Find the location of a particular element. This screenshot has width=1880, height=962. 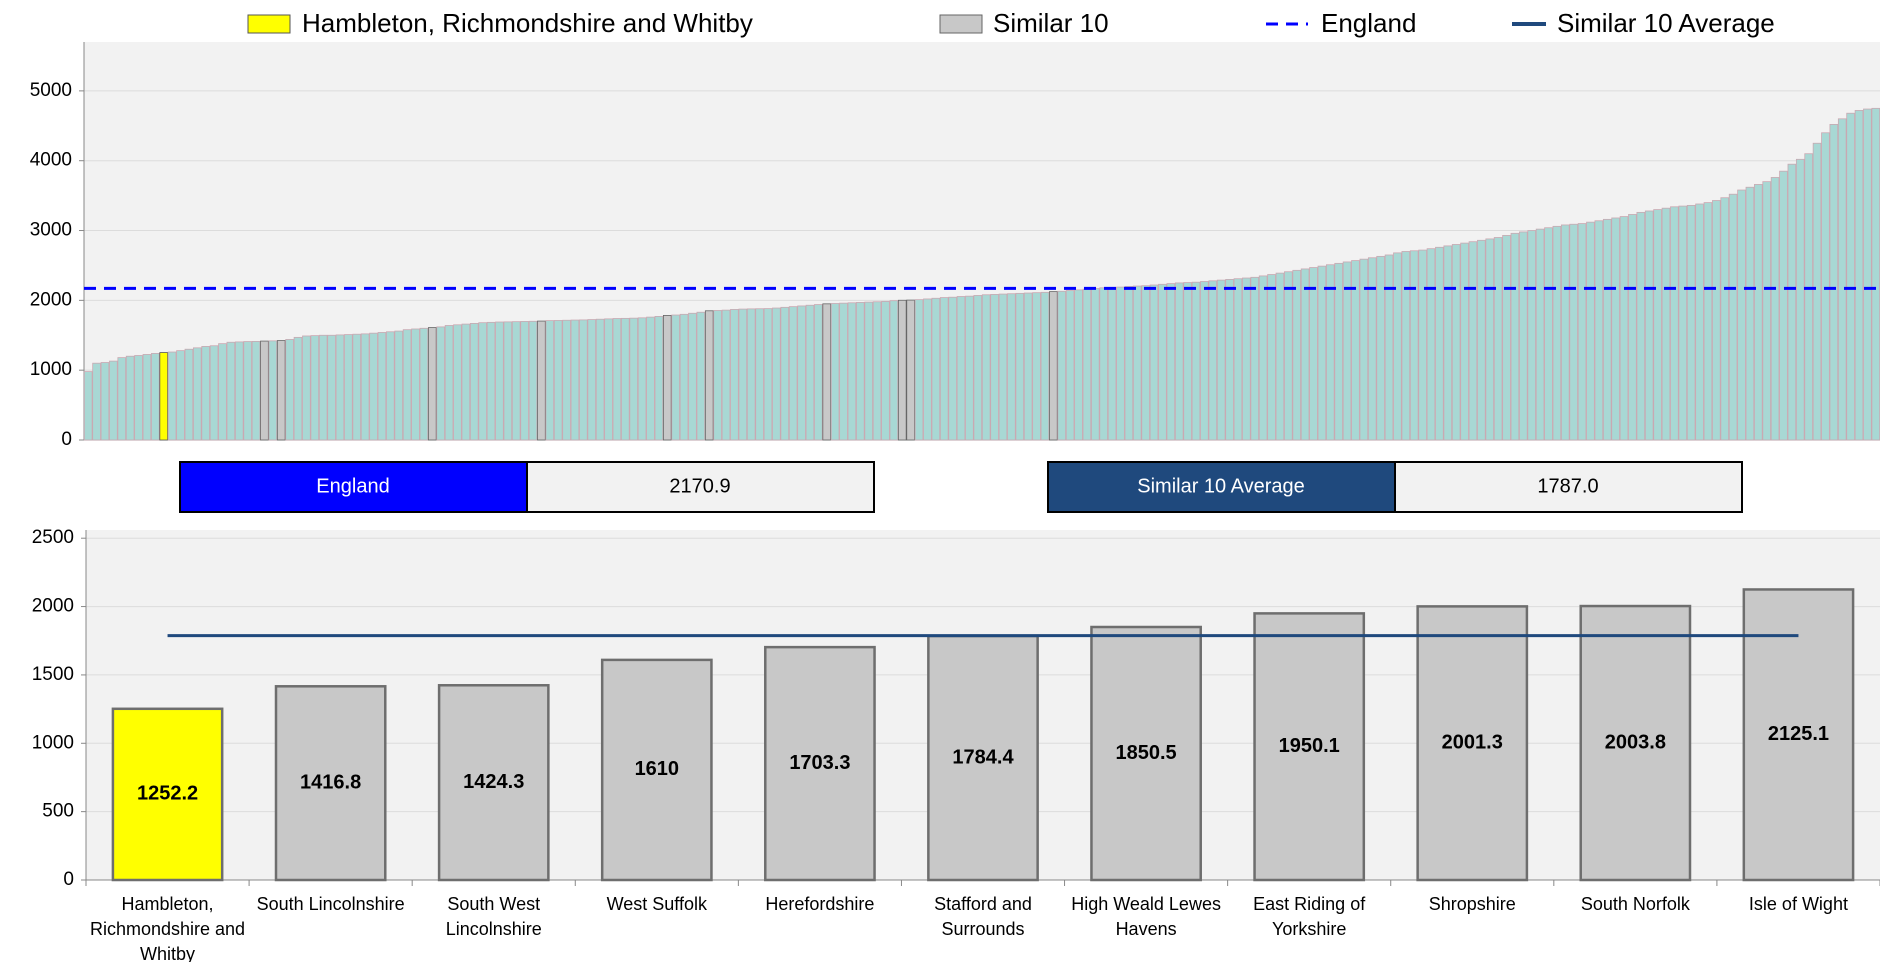

summary-value-box is located at coordinates (1568, 487).